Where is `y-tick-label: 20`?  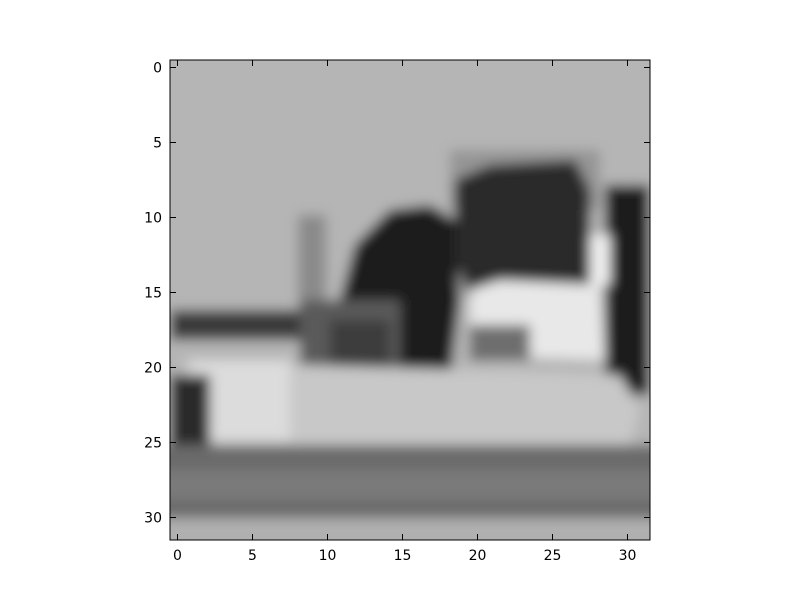 y-tick-label: 20 is located at coordinates (153, 369).